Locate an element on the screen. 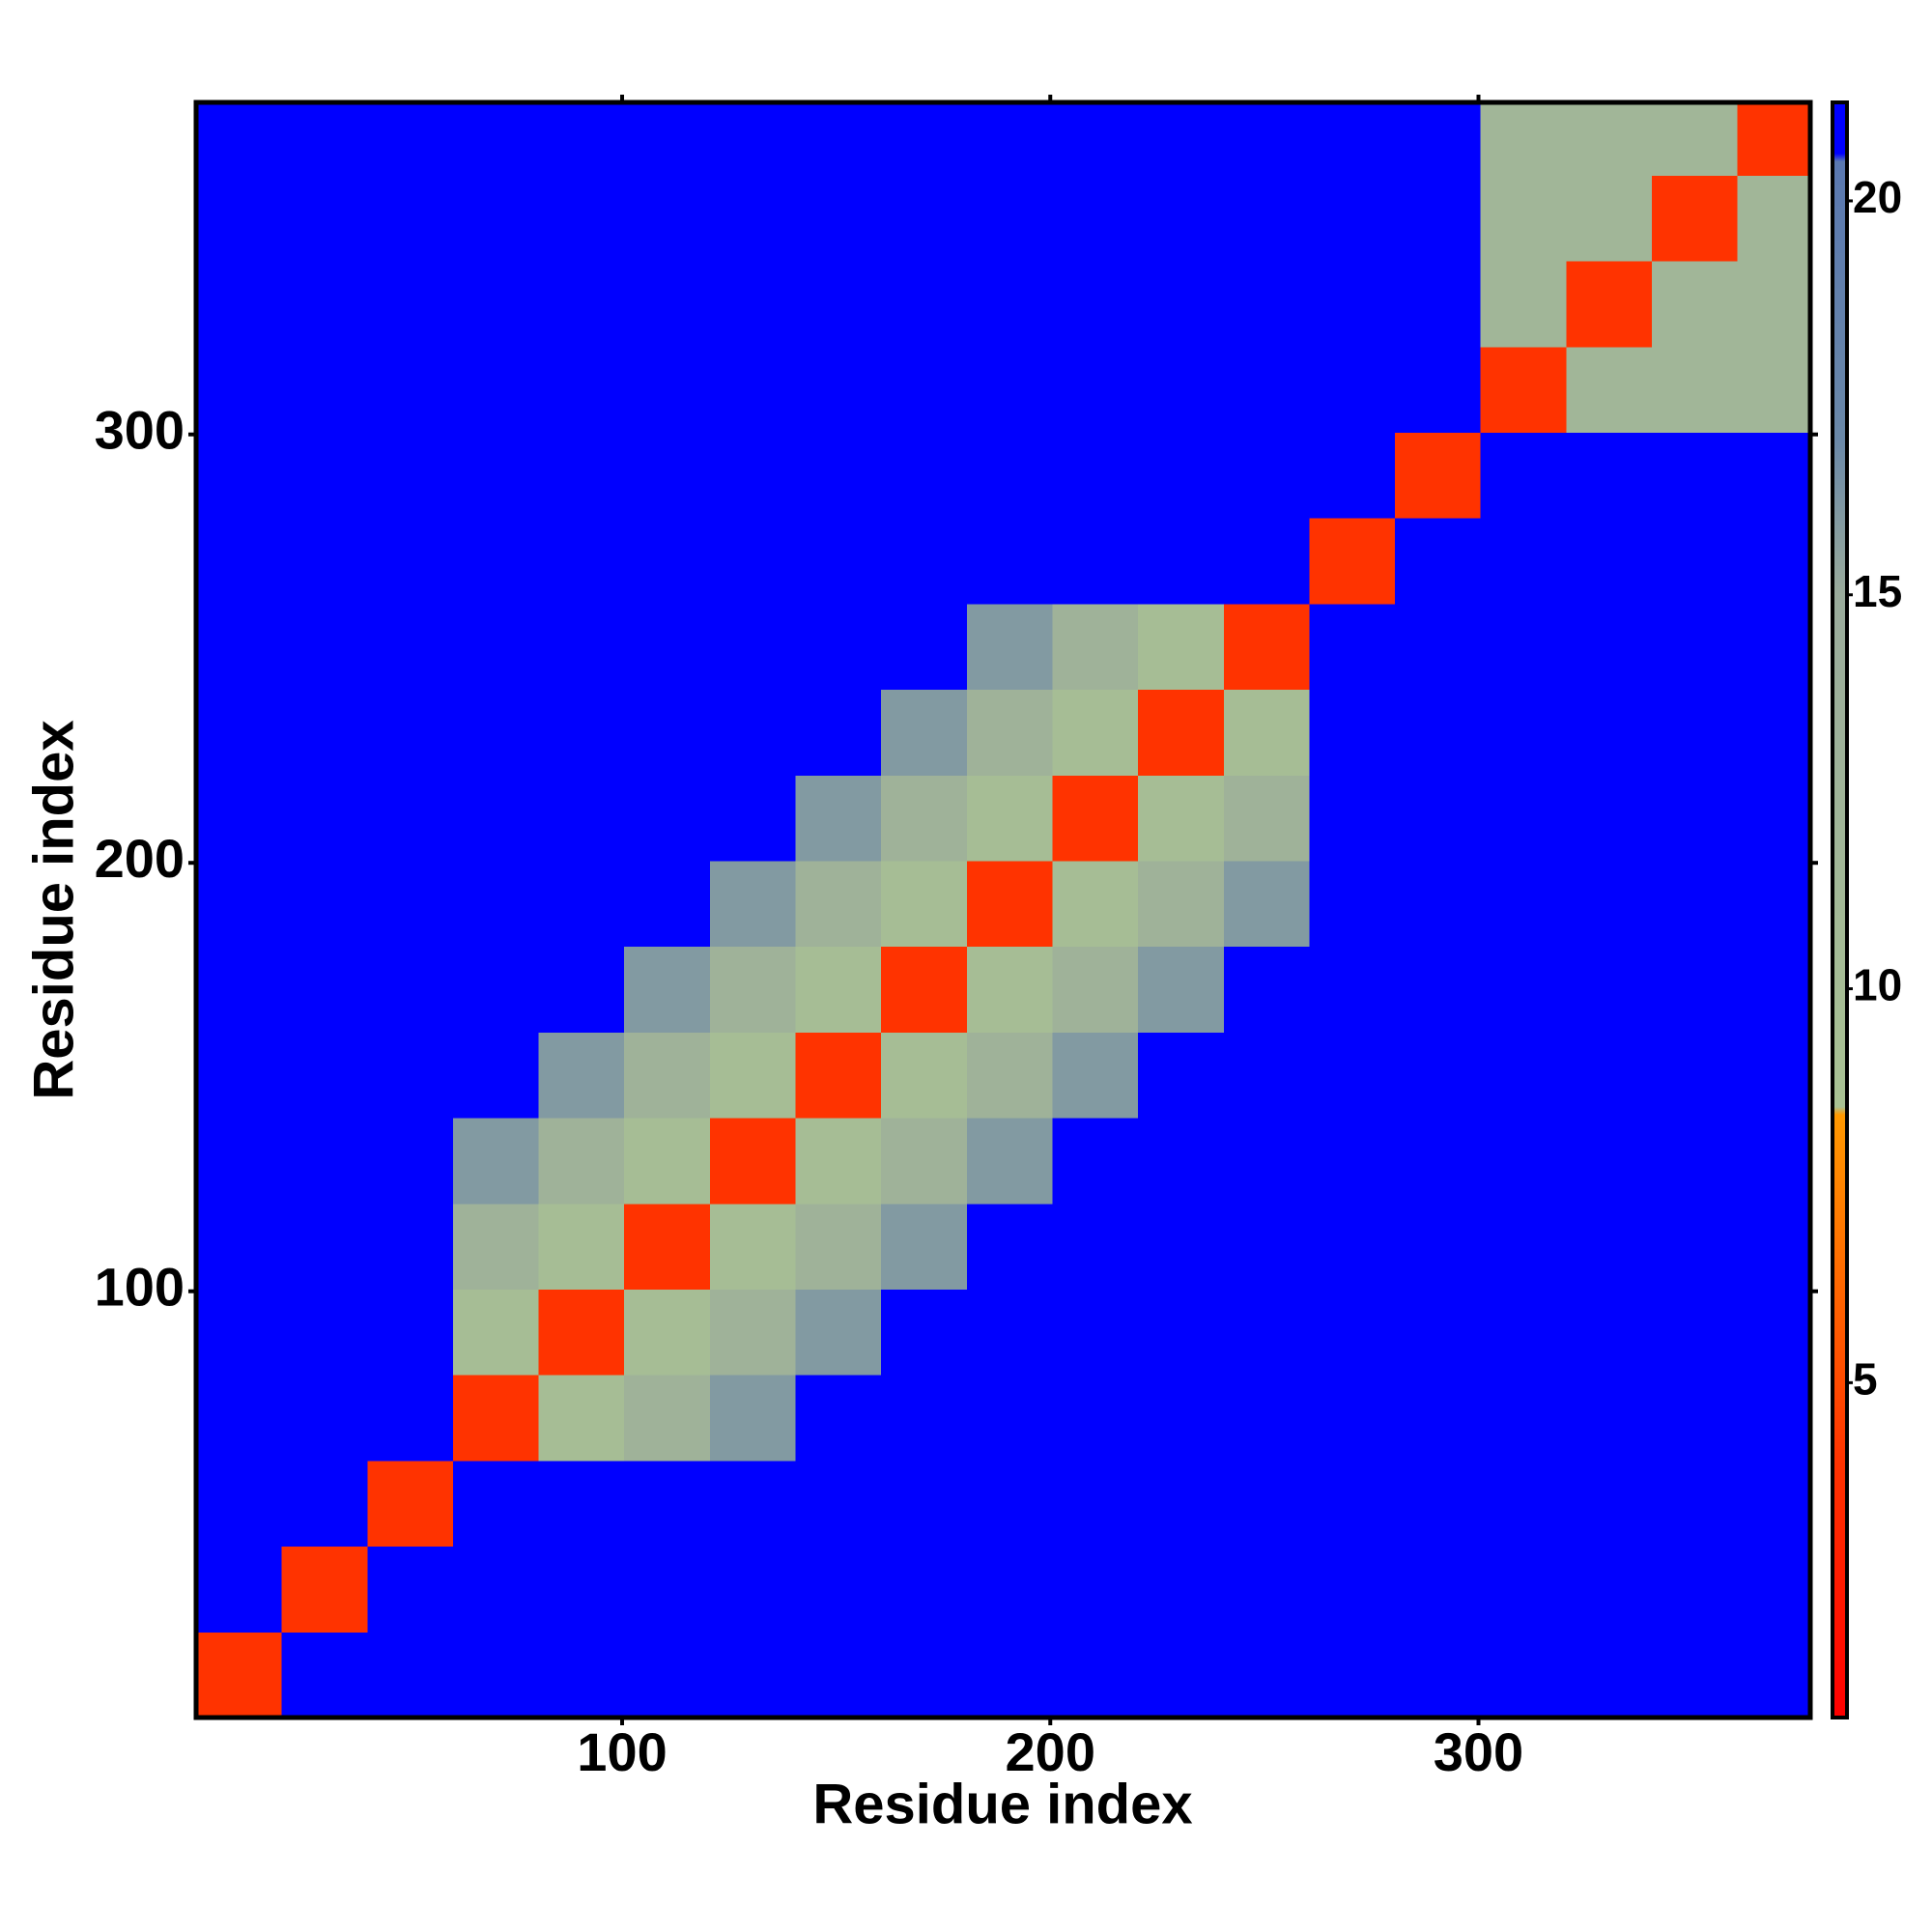 This screenshot has width=1932, height=1932. x-axis-title: Residue index is located at coordinates (1002, 1804).